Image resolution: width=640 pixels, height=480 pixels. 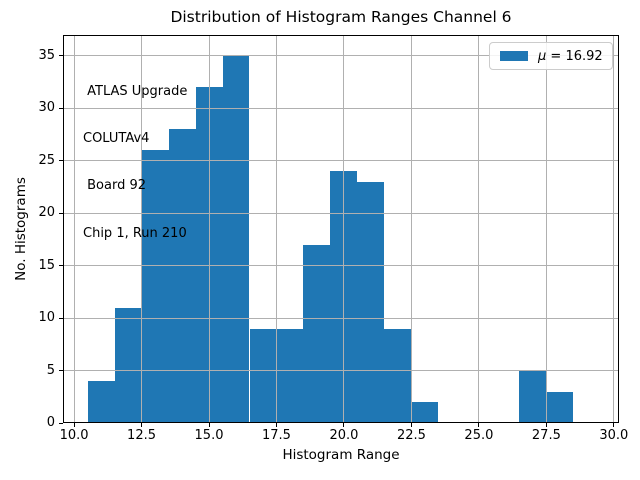 What do you see at coordinates (50, 370) in the screenshot?
I see `y-tick-label: 5` at bounding box center [50, 370].